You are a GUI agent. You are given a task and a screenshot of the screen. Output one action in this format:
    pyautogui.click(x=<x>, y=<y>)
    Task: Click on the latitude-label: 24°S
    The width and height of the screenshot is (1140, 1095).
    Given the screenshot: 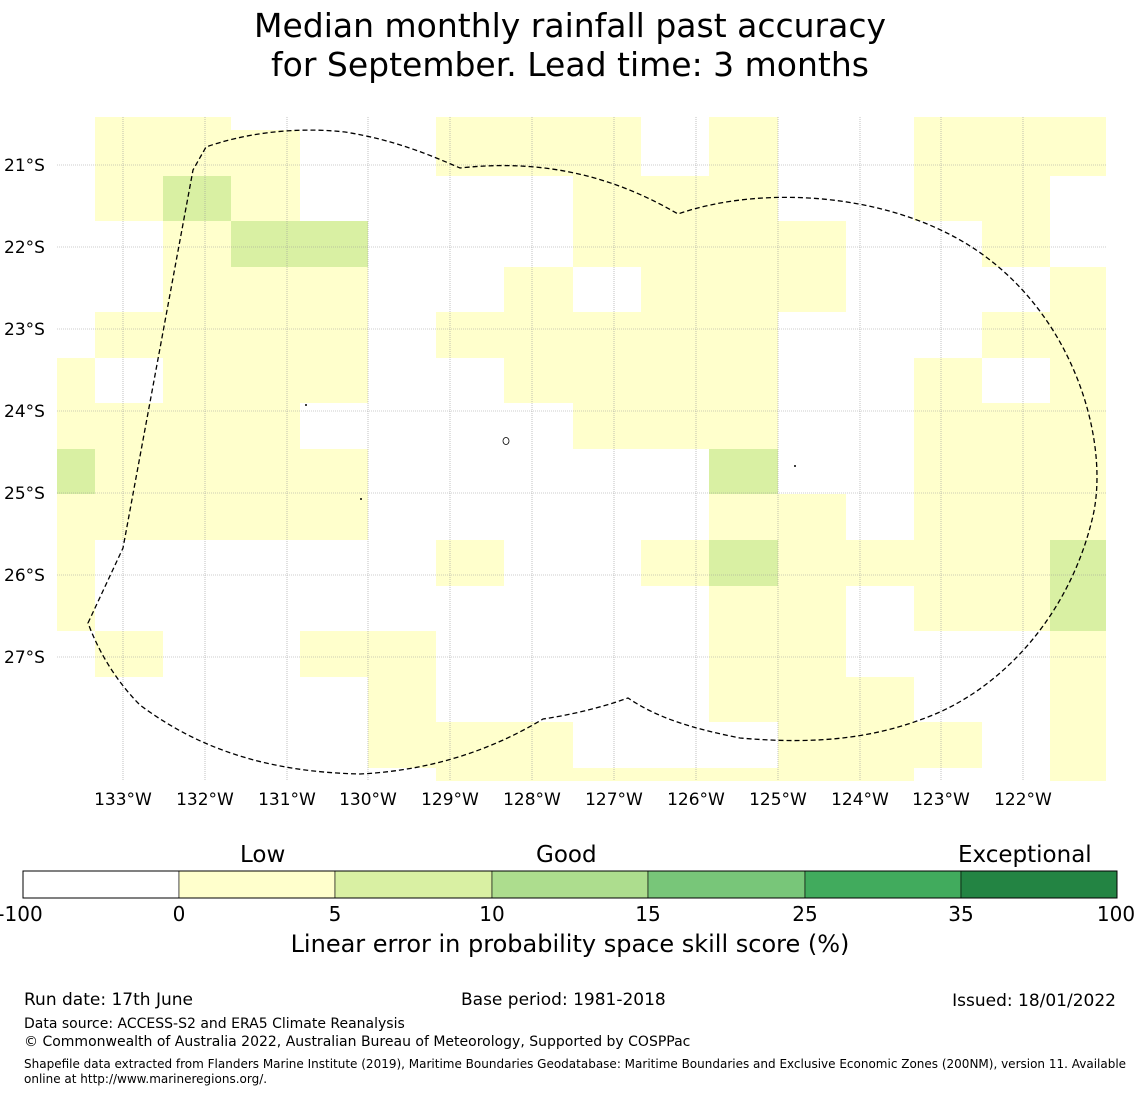 What is the action you would take?
    pyautogui.click(x=24, y=412)
    